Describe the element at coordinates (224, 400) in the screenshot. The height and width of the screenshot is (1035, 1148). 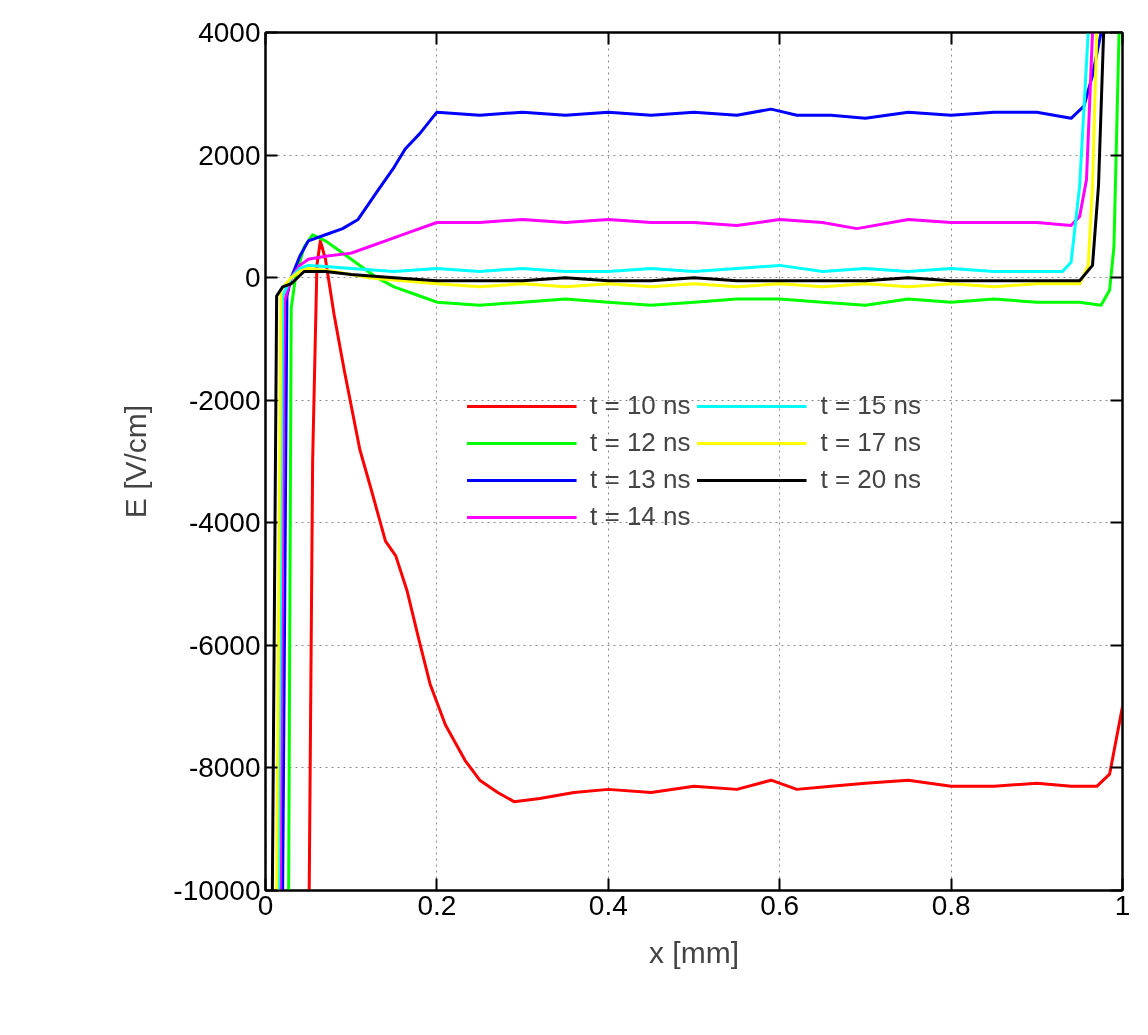
I see `y-tick-label: -2000` at that location.